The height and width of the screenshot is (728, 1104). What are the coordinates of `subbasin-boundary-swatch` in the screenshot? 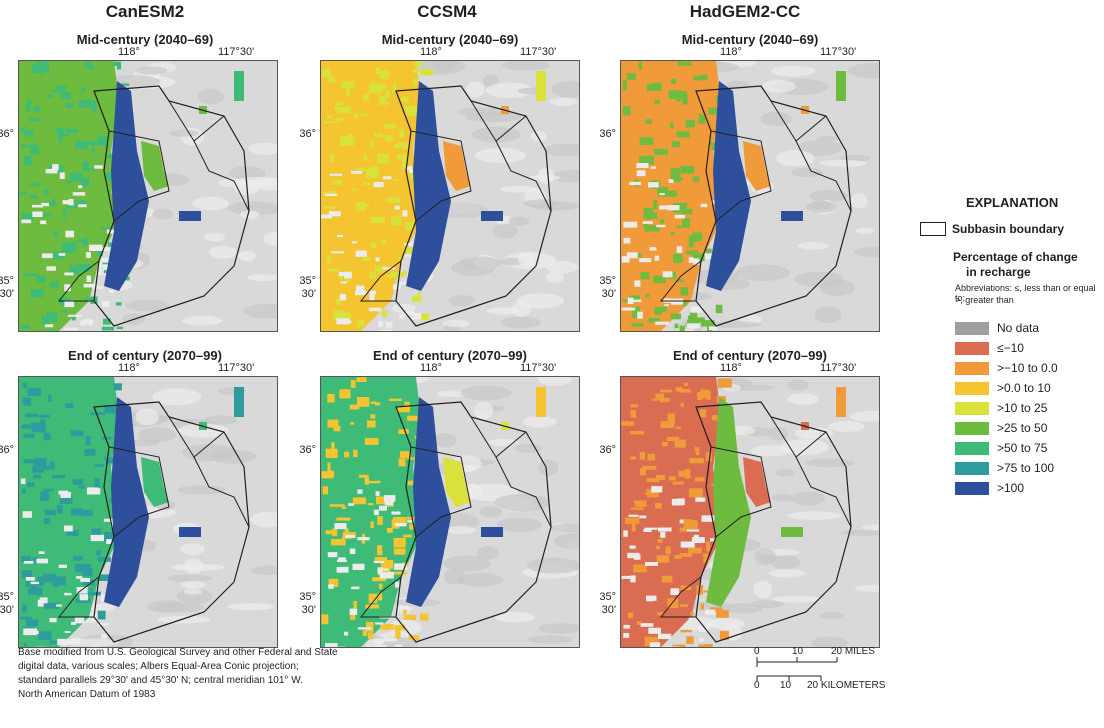 It's located at (933, 229).